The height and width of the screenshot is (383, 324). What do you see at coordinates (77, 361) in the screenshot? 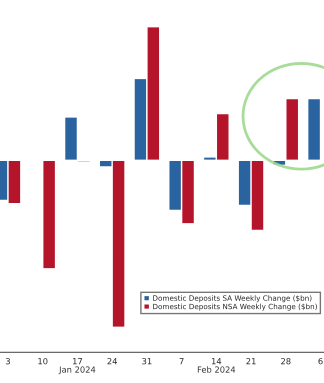
I see `x-tick-label: 17` at bounding box center [77, 361].